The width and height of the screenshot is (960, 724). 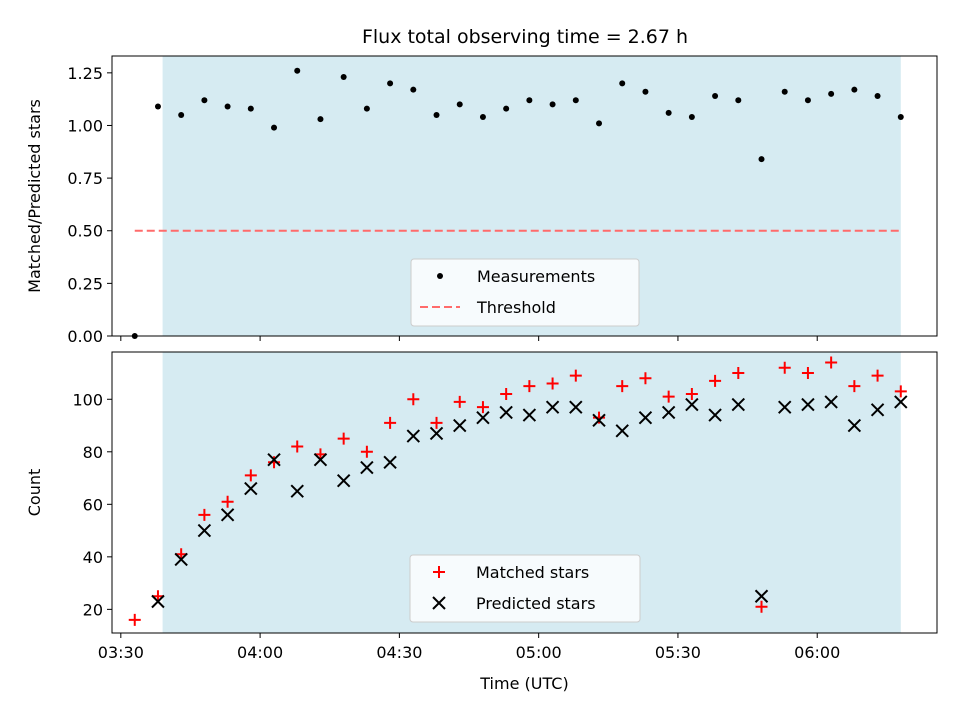 What do you see at coordinates (93, 609) in the screenshot?
I see `y-tick-label: 20` at bounding box center [93, 609].